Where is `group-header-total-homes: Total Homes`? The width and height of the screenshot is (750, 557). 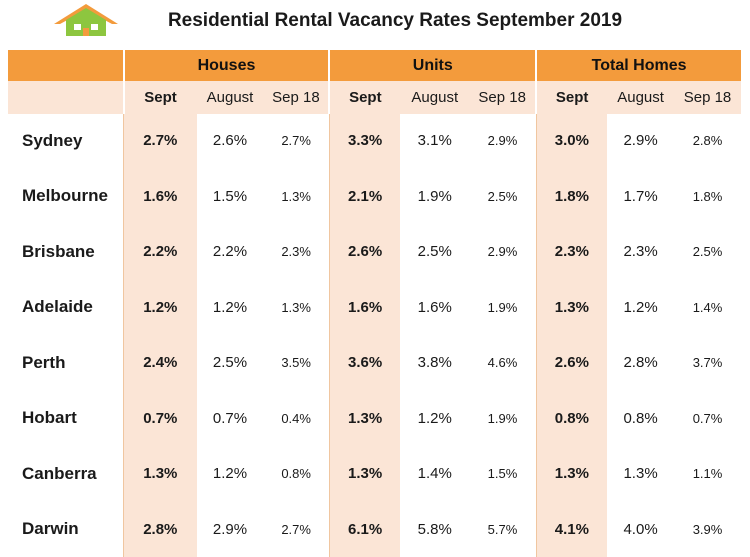 group-header-total-homes: Total Homes is located at coordinates (638, 65).